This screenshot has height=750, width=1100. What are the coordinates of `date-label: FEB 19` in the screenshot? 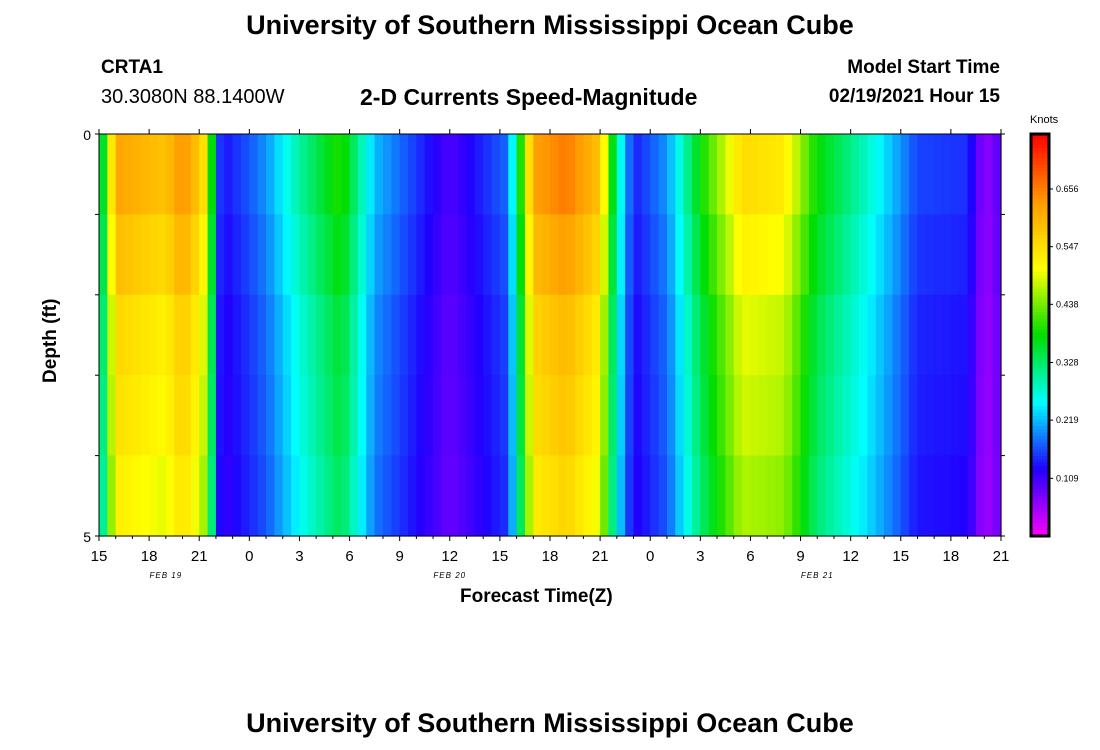 It's located at (165, 575).